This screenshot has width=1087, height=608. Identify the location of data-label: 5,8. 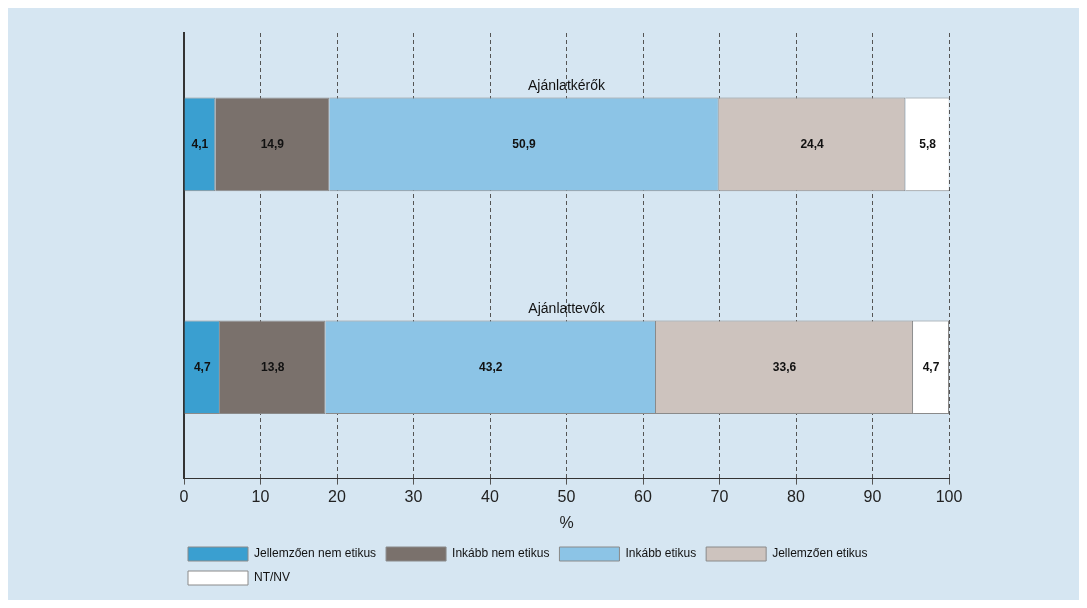
(928, 143).